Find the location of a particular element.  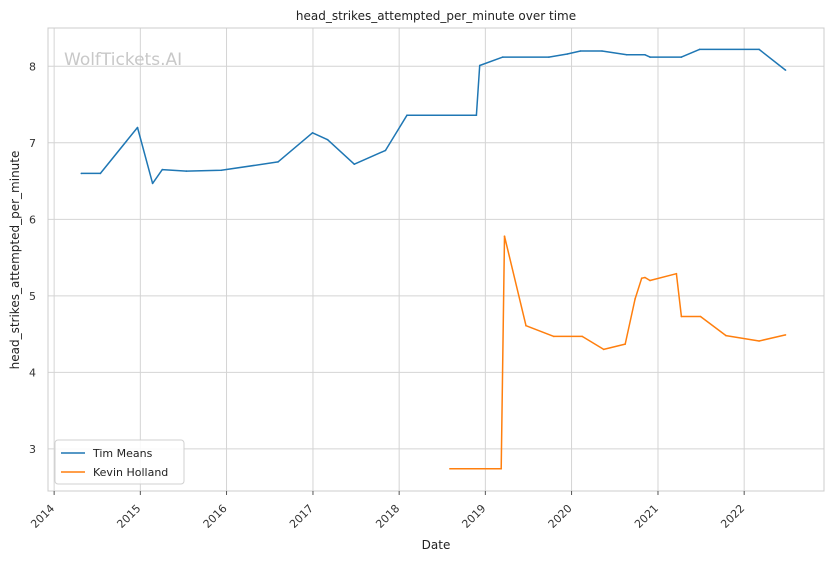

y-tick-label: 8 is located at coordinates (32, 66).